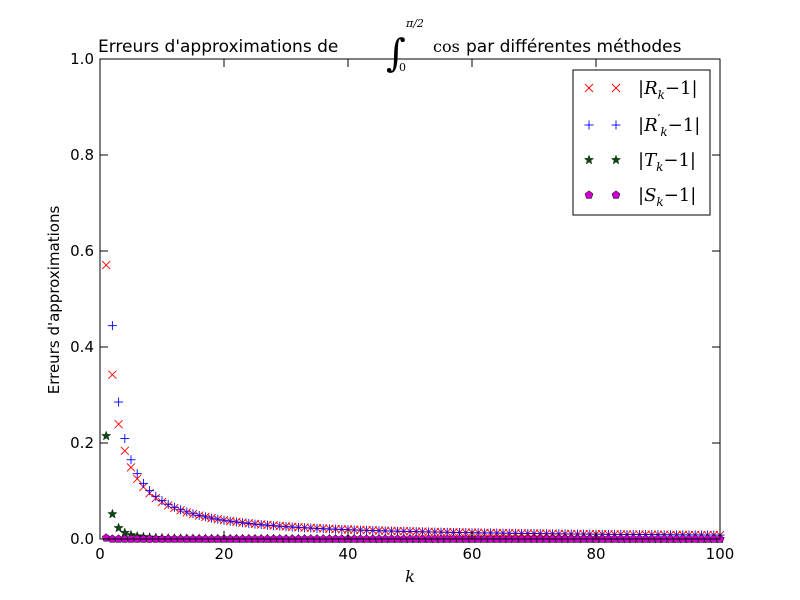  I want to click on x-axis-label: k, so click(410, 576).